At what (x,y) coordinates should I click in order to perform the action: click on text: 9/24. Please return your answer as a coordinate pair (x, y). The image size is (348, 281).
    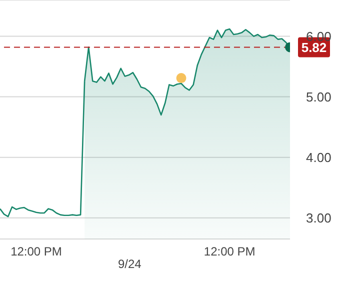
    Looking at the image, I should click on (130, 264).